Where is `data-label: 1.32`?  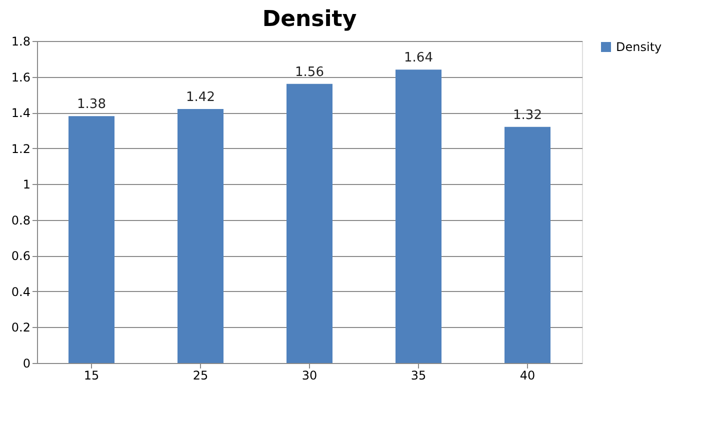
data-label: 1.32 is located at coordinates (527, 115).